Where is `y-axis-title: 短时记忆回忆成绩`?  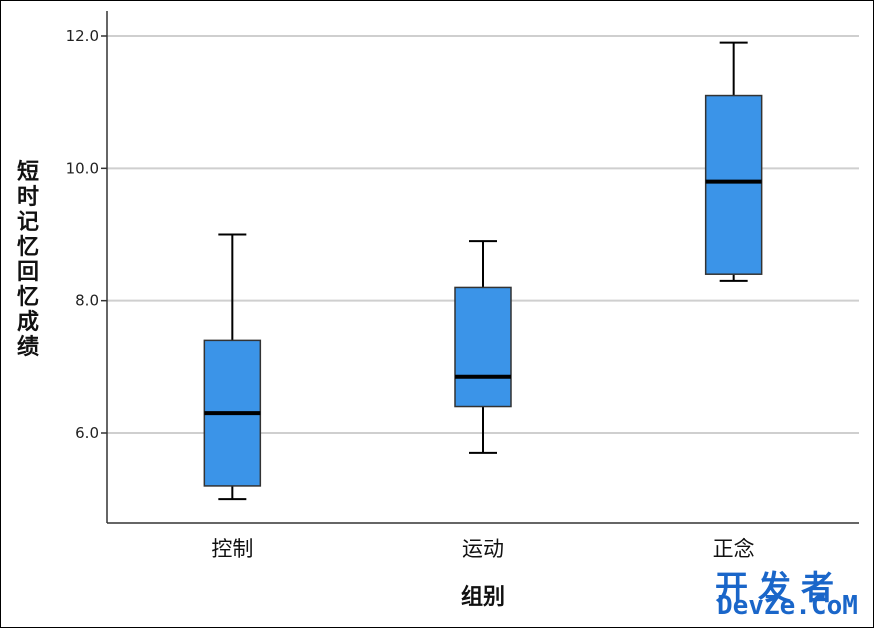
y-axis-title: 短时记忆回忆成绩 is located at coordinates (28, 260).